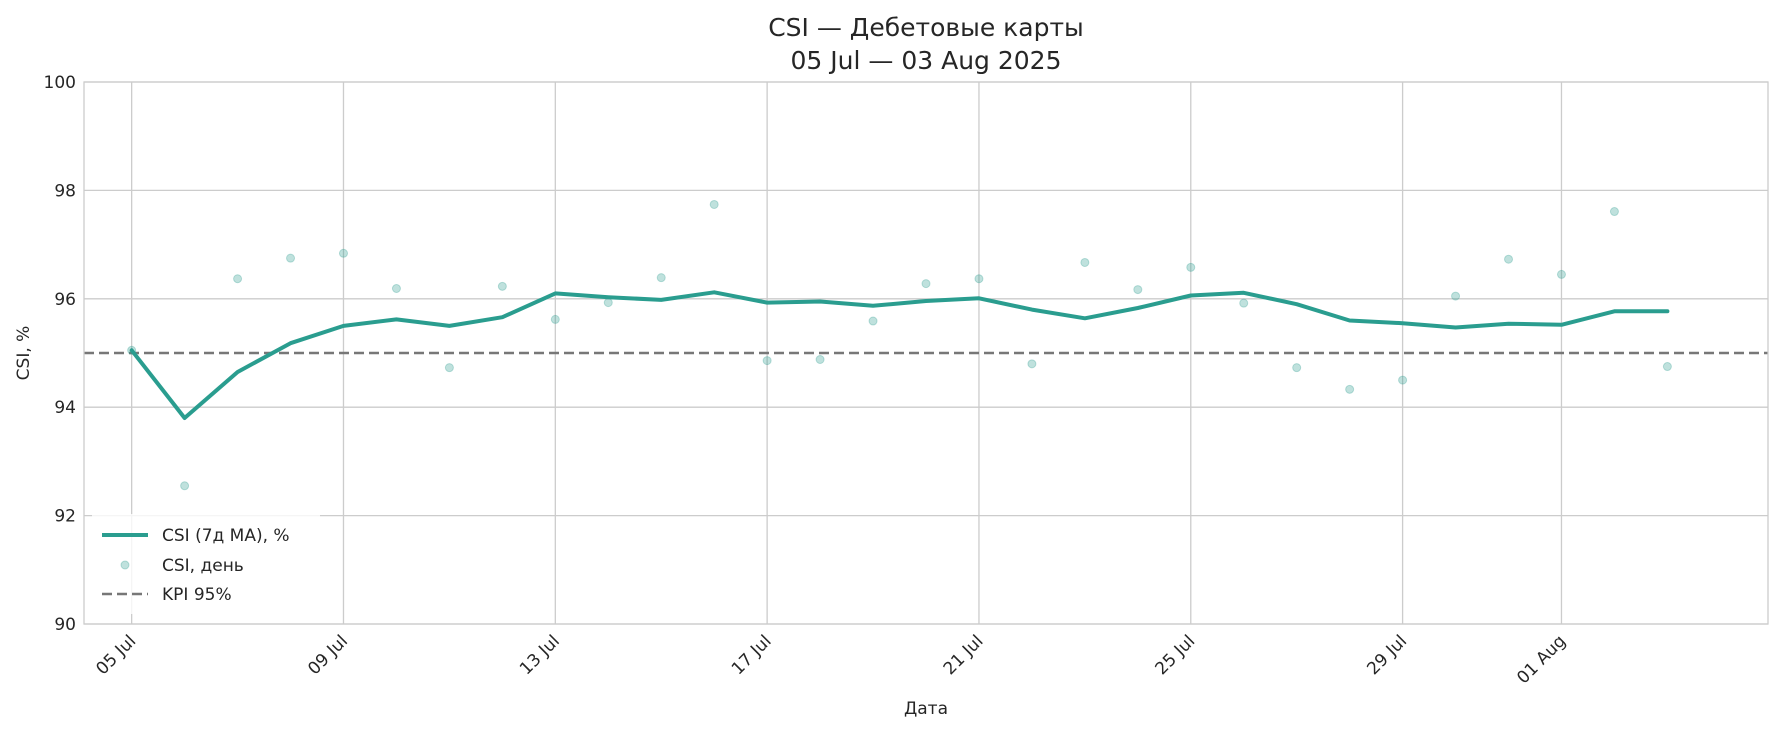  I want to click on x-tick-label: 13 Jul, so click(540, 655).